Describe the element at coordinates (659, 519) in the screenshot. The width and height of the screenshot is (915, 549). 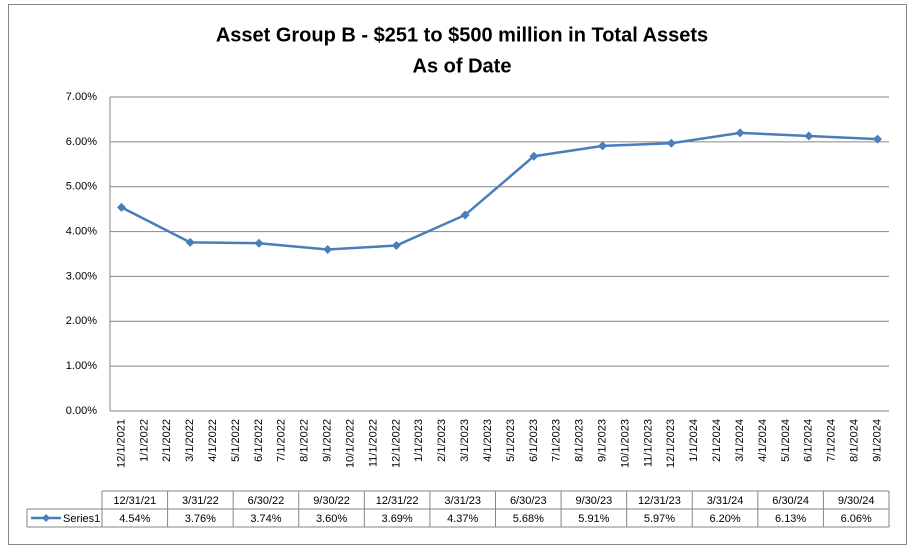
I see `table-value: 5.97%` at that location.